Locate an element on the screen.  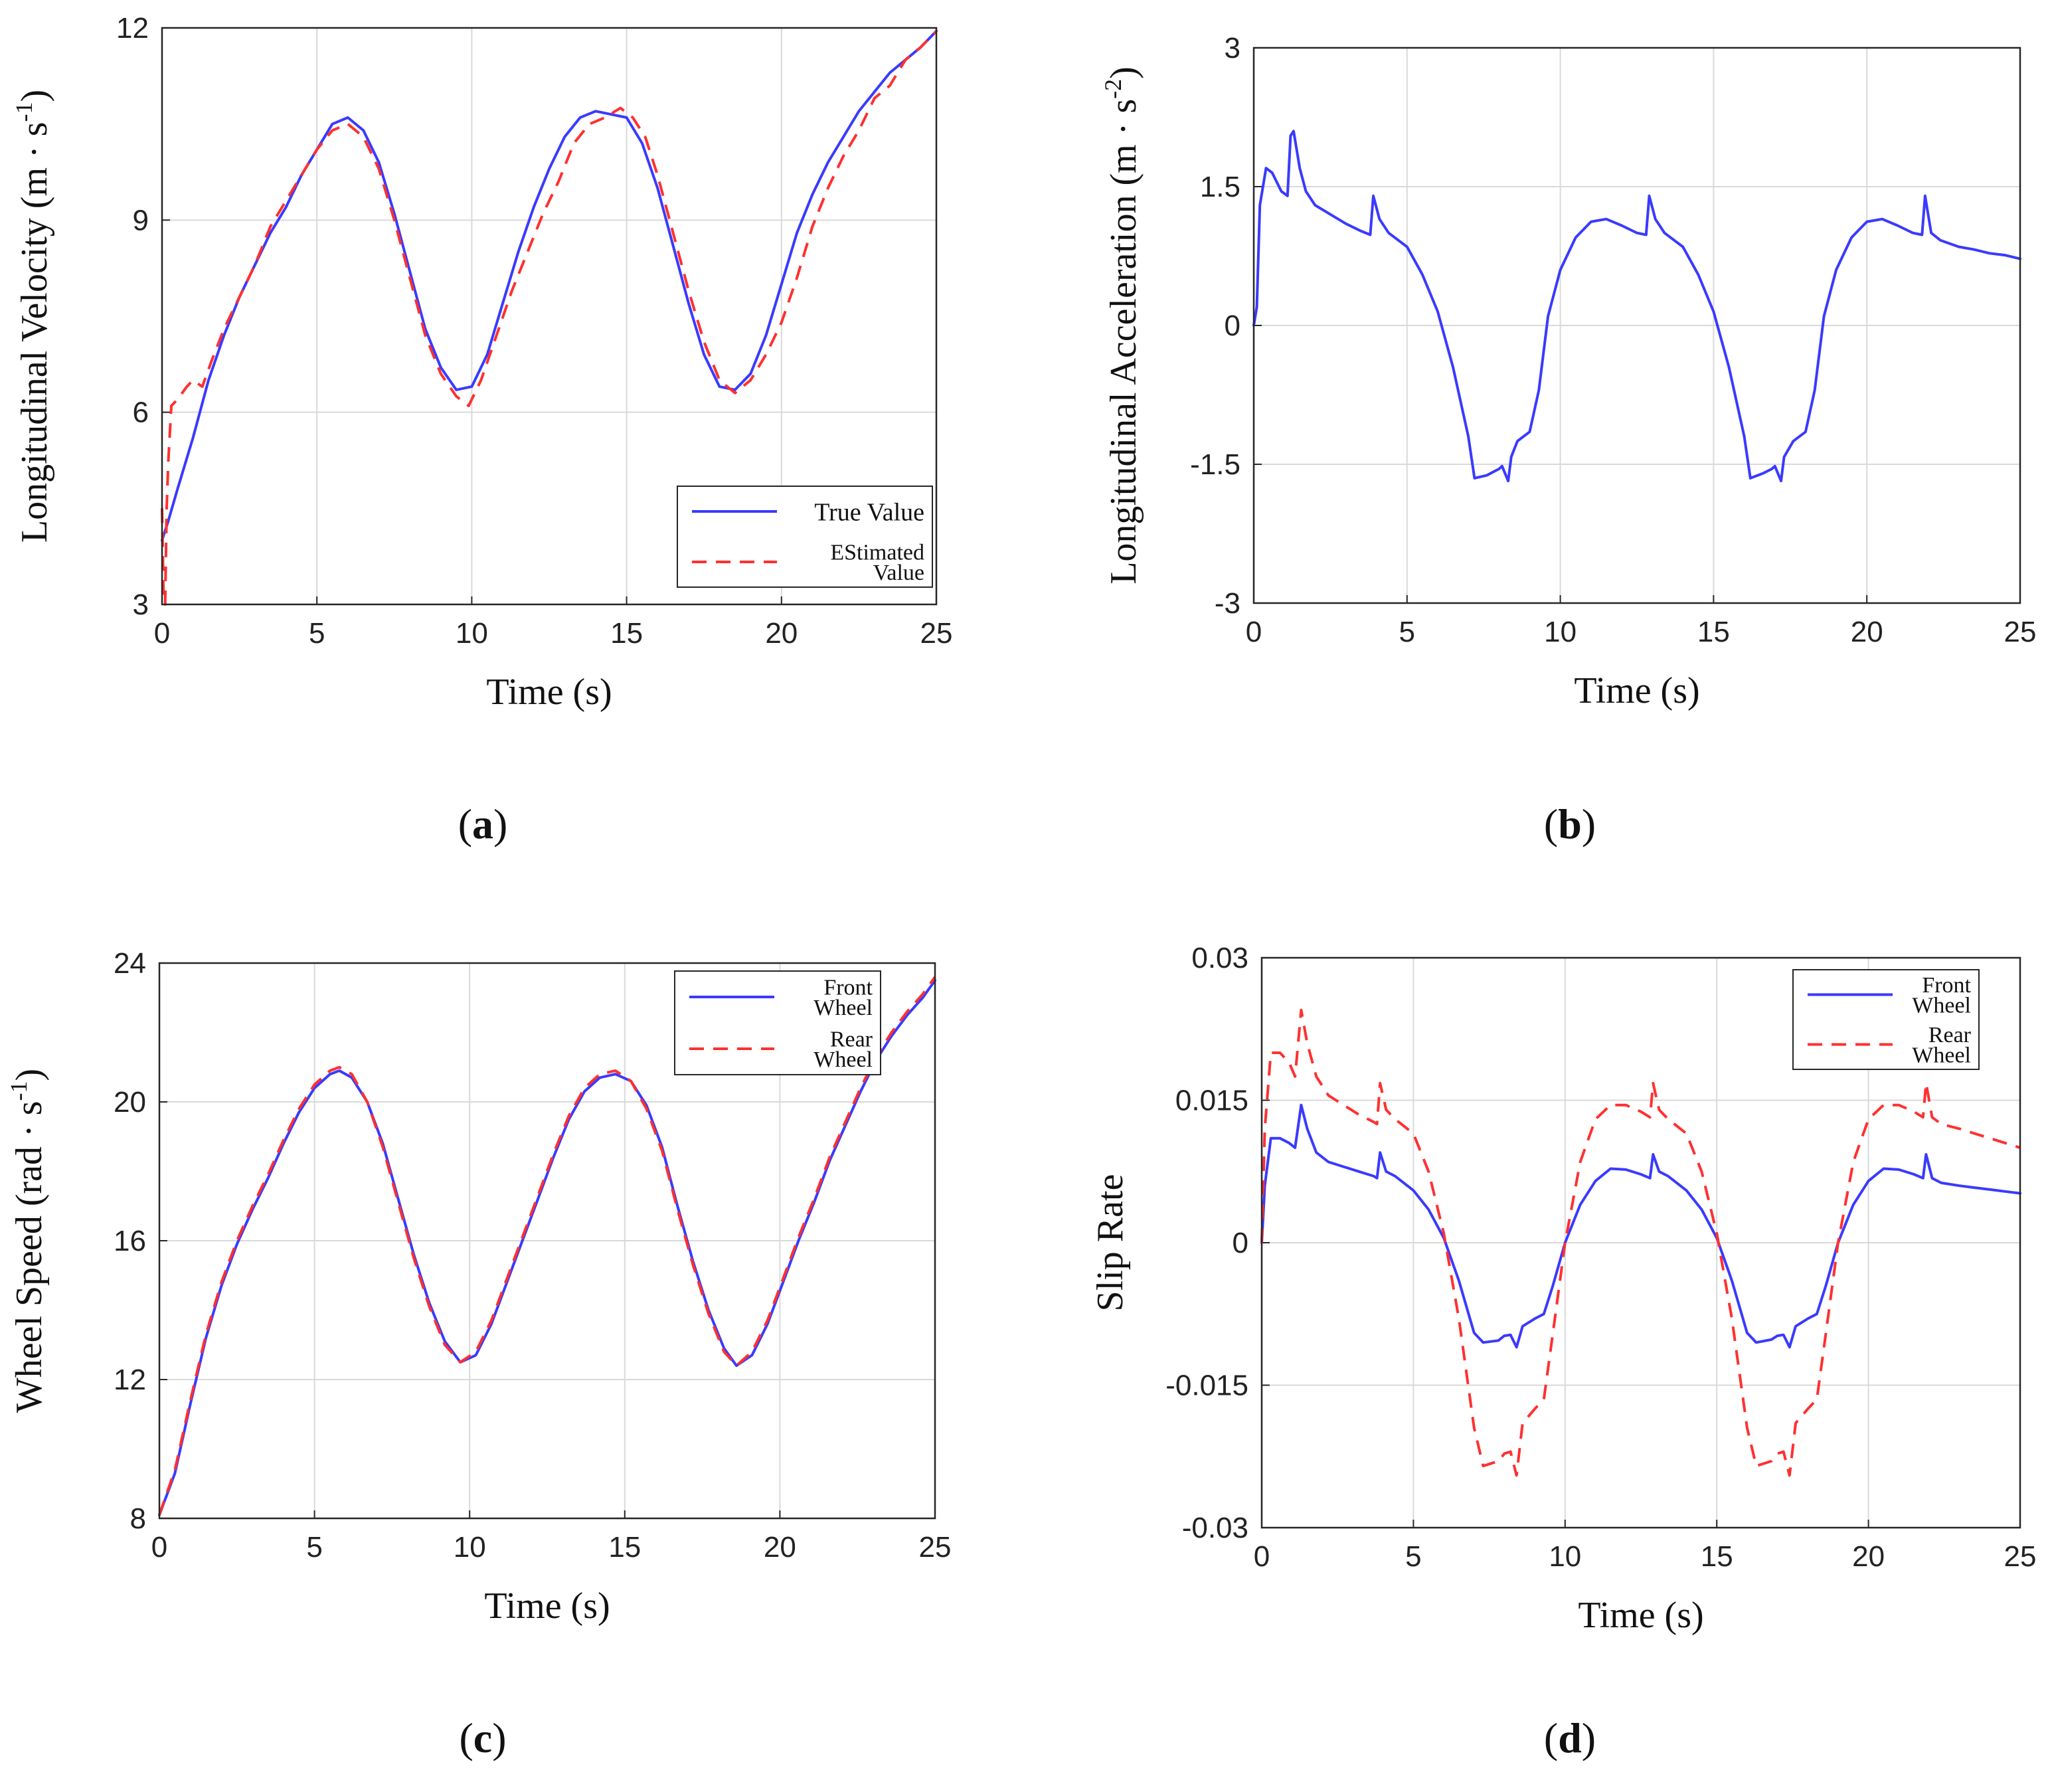
y-tick-label: 9 is located at coordinates (141, 220).